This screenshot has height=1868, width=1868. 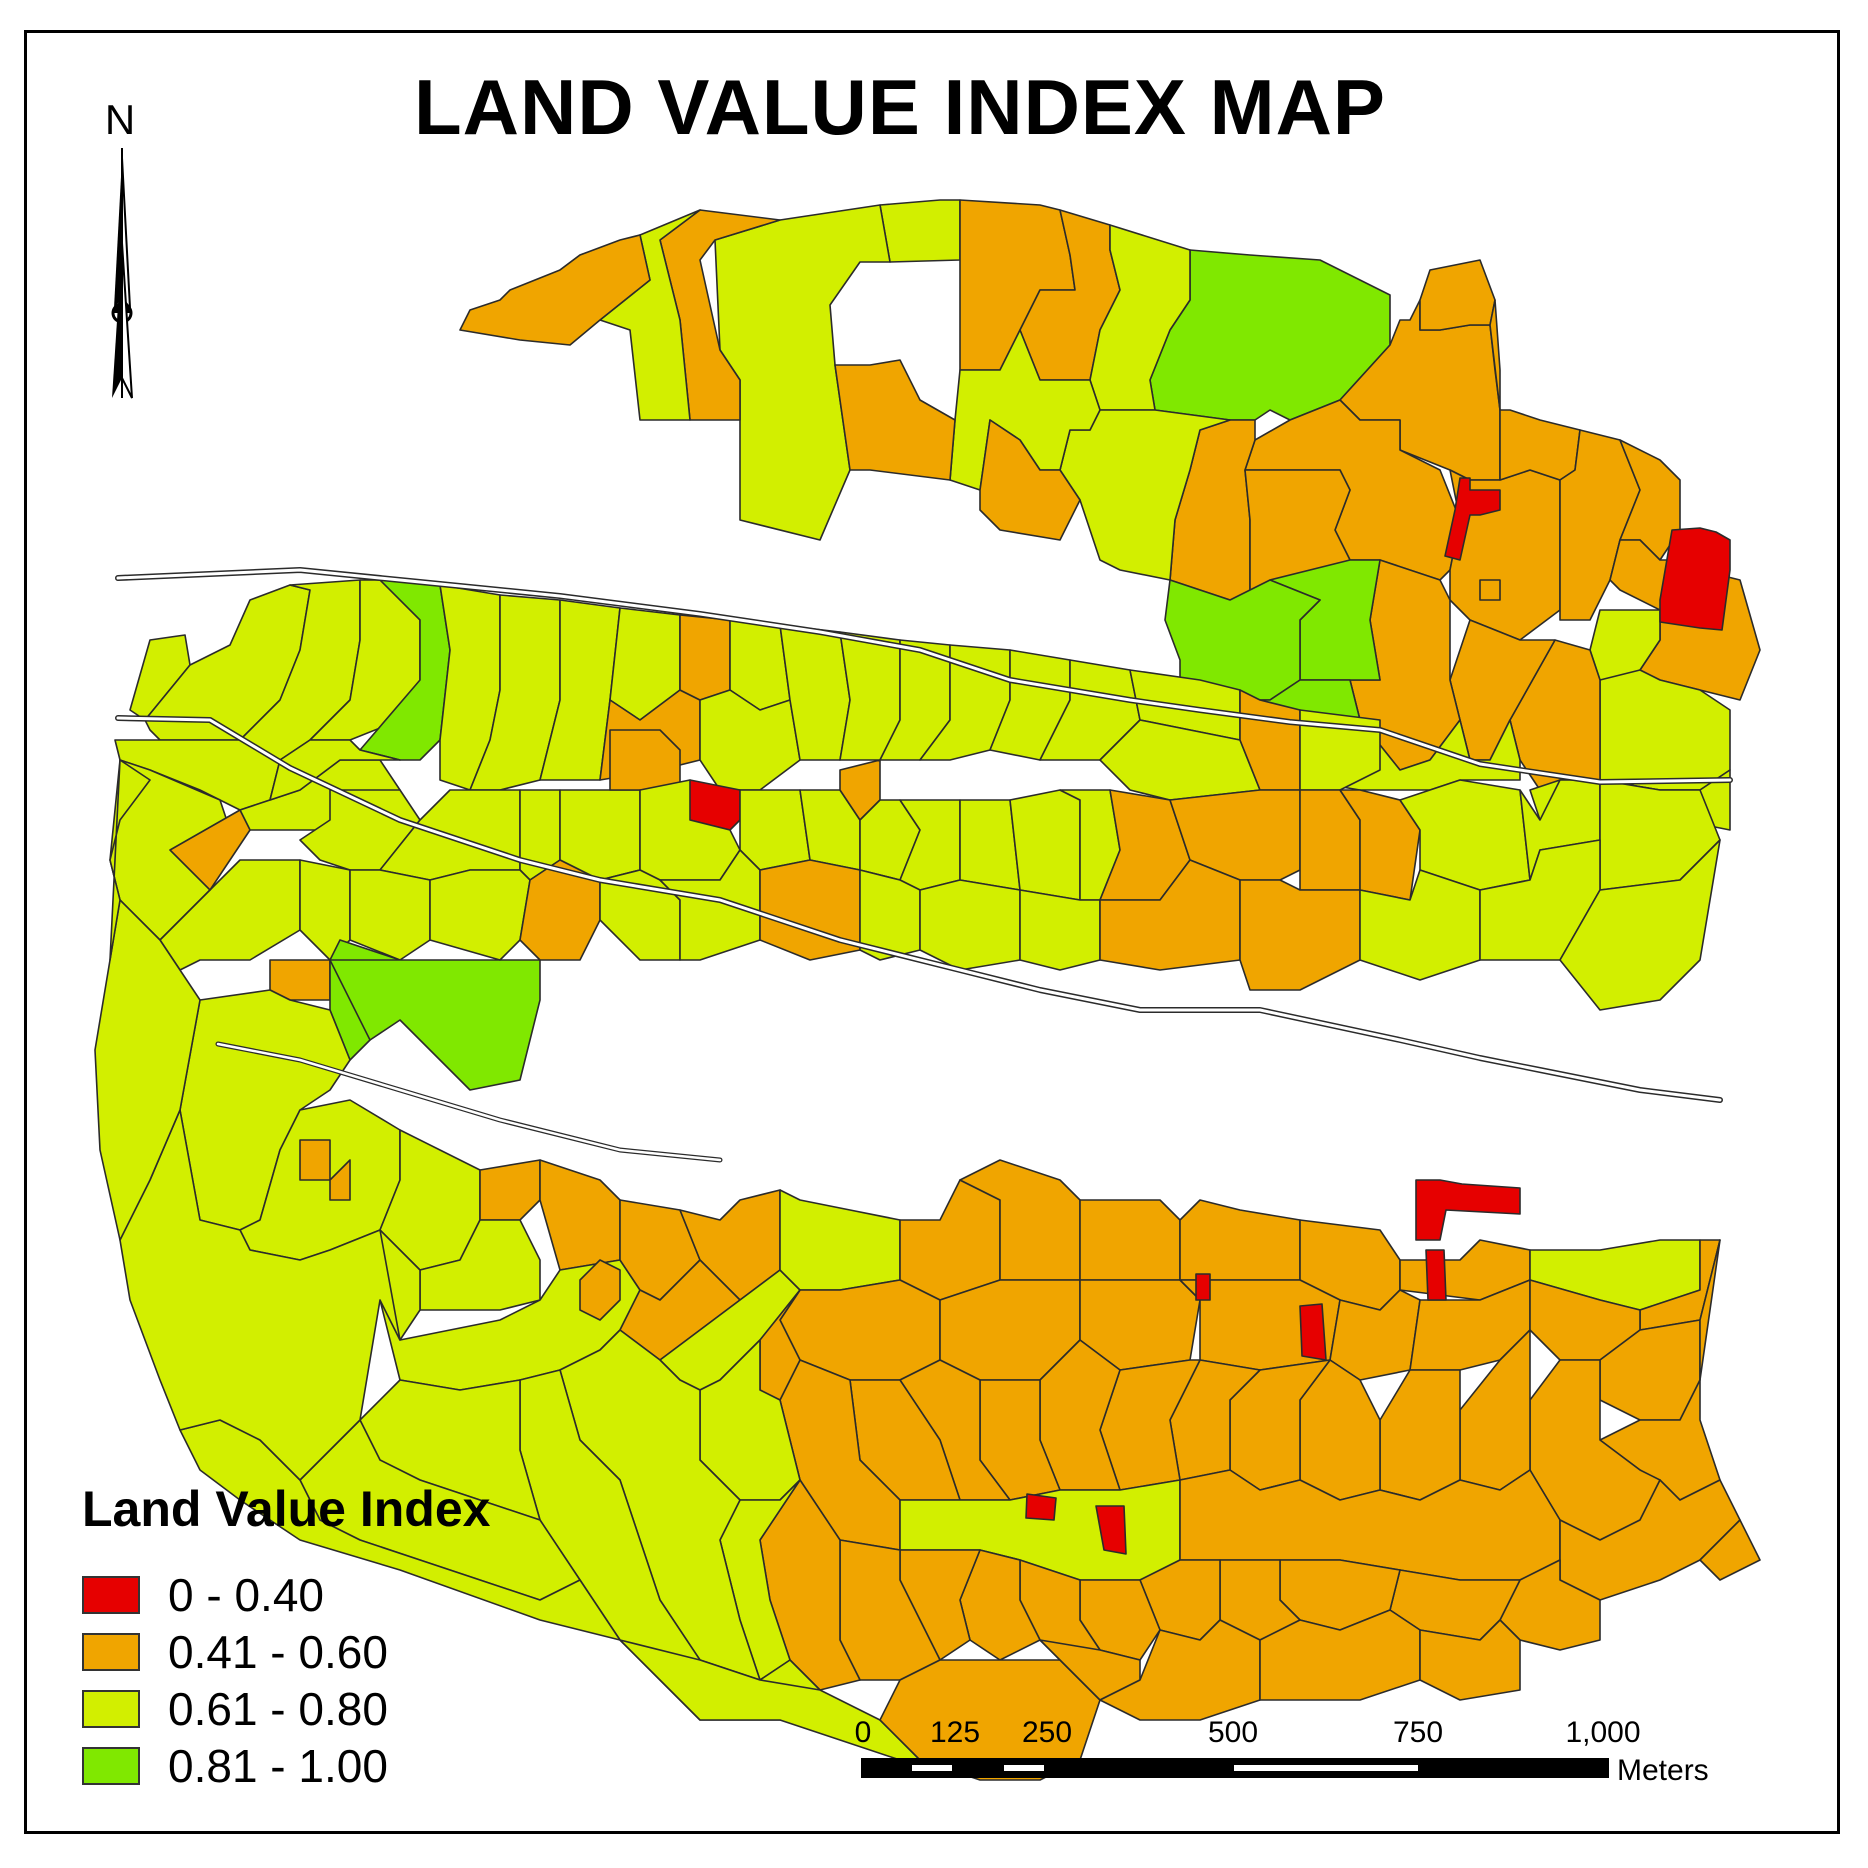 I want to click on scale-unit: Meters, so click(x=1663, y=1770).